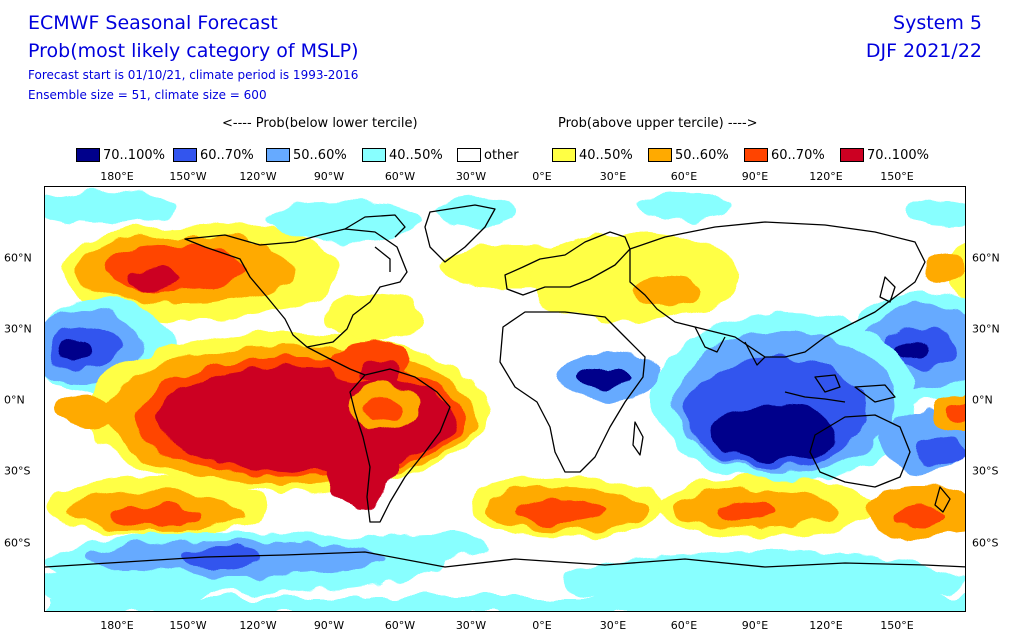 The image size is (1013, 643). What do you see at coordinates (684, 625) in the screenshot?
I see `x-tick-bottom: 60°E` at bounding box center [684, 625].